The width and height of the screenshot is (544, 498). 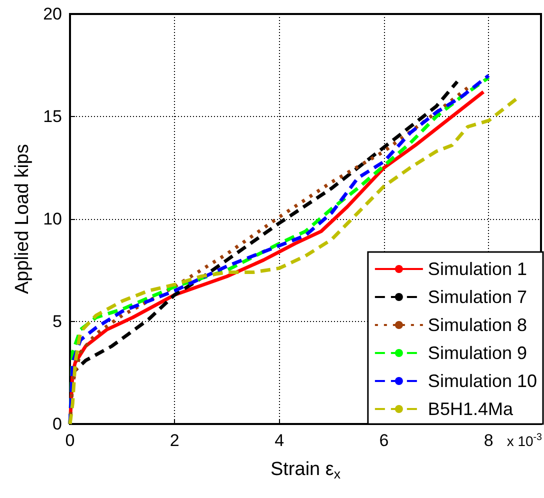 I want to click on y-tick-label: 15, so click(x=52, y=116).